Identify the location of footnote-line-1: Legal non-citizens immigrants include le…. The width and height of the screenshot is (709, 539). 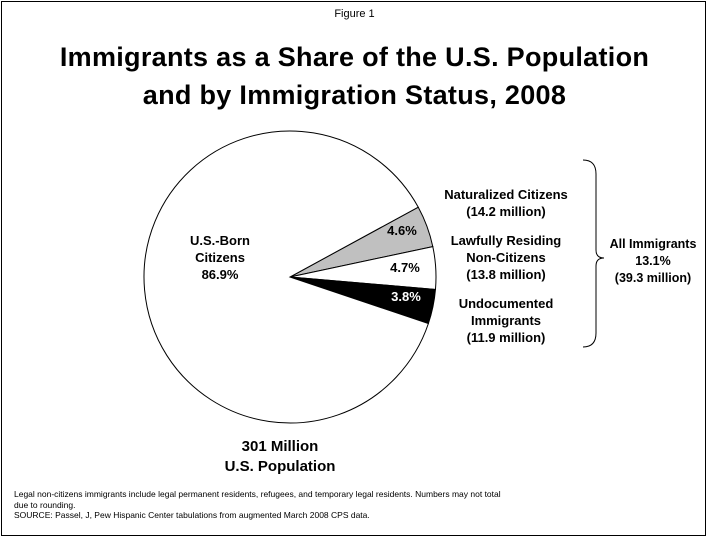
(257, 494).